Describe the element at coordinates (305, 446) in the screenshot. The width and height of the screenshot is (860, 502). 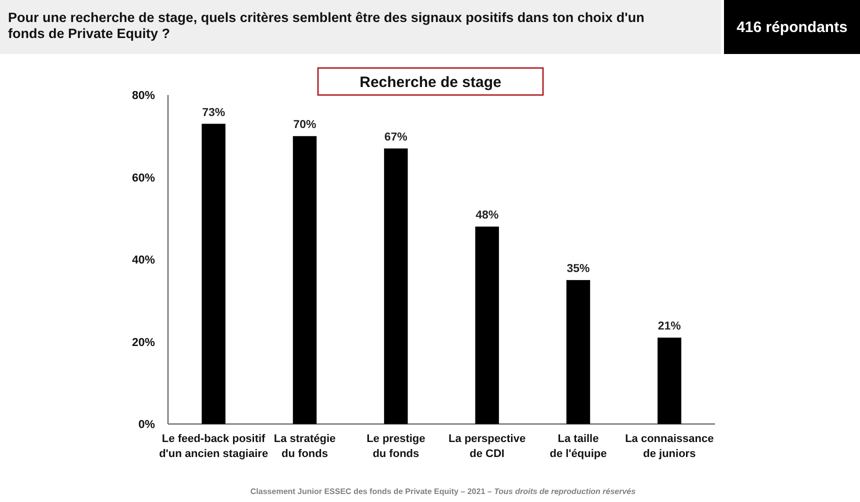
I see `x-tick-label: La stratégie du fonds` at that location.